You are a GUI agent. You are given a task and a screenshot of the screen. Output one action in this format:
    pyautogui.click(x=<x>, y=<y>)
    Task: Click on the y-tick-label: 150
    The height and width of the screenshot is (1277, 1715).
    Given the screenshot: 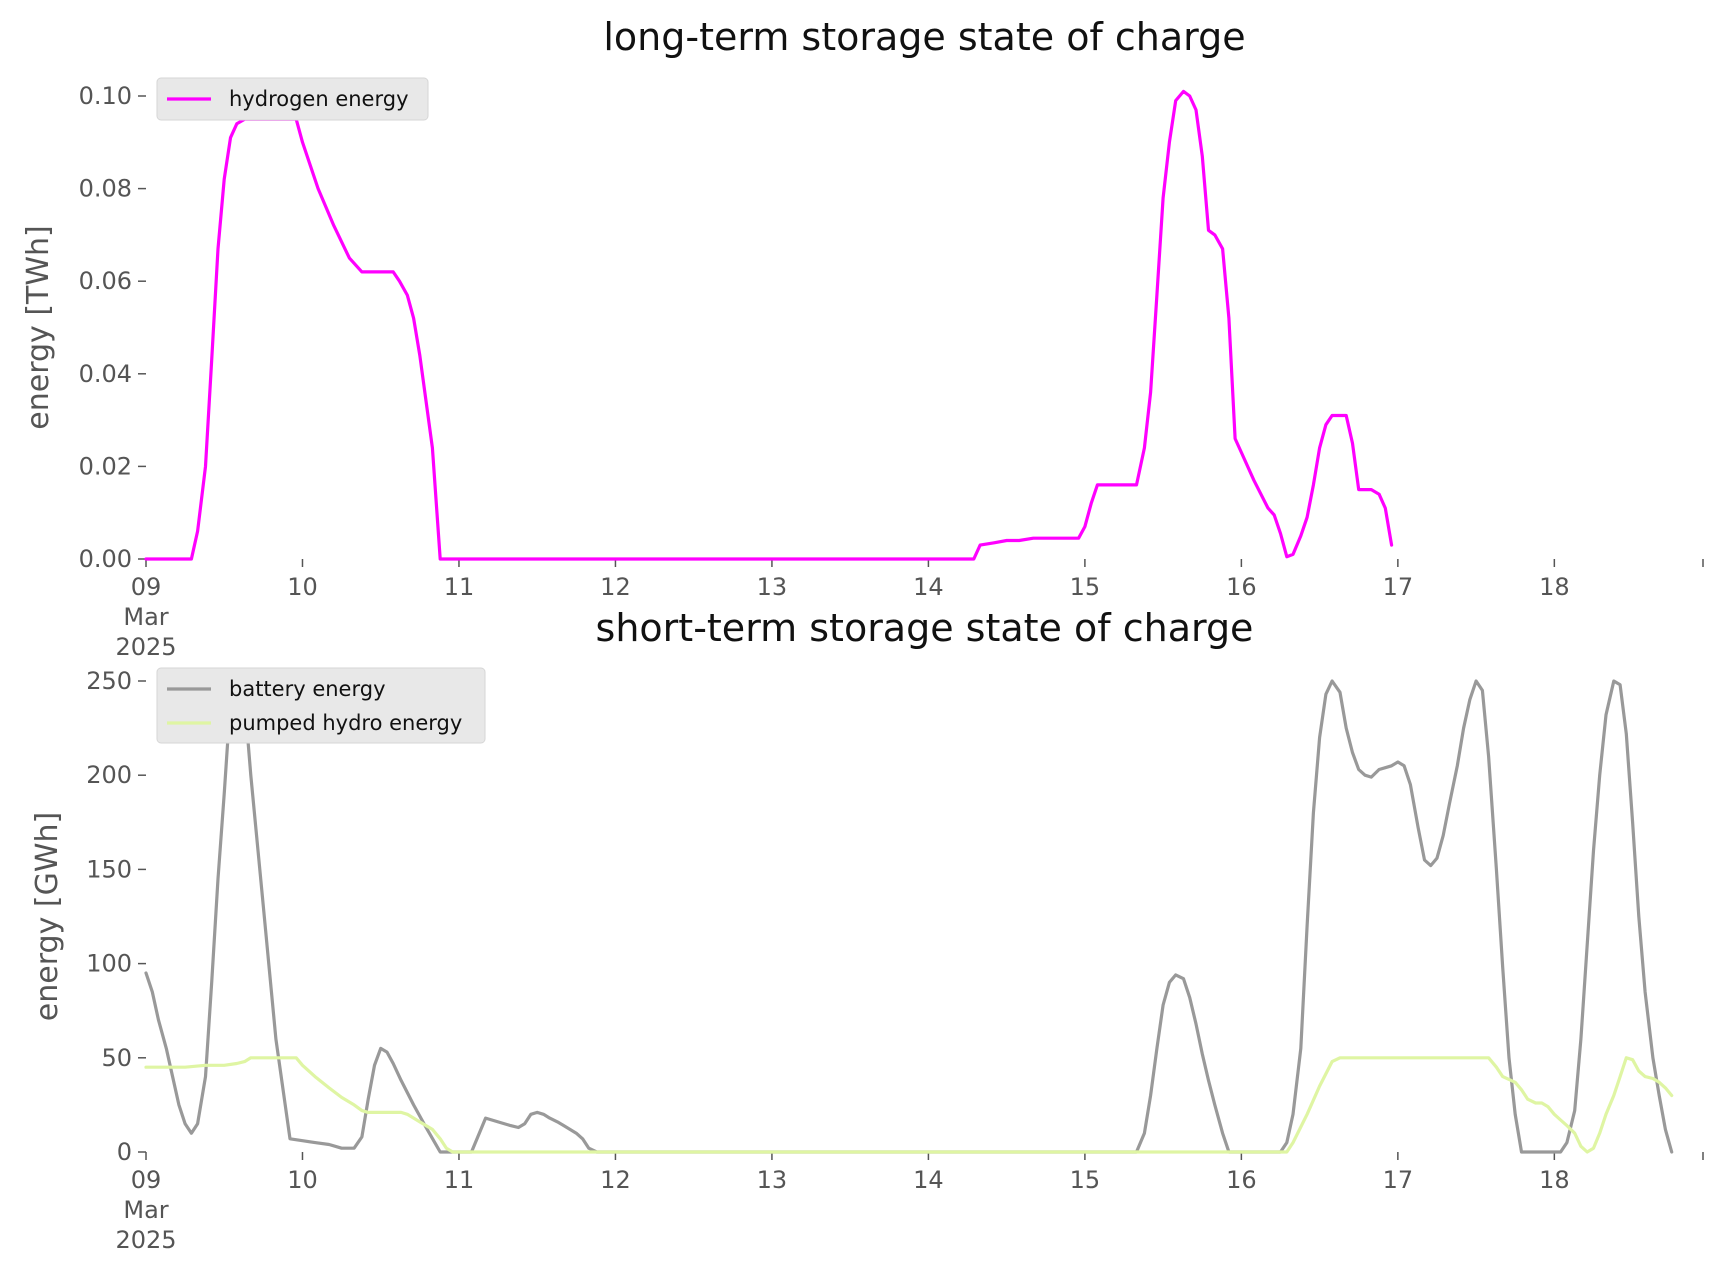 What is the action you would take?
    pyautogui.click(x=109, y=869)
    